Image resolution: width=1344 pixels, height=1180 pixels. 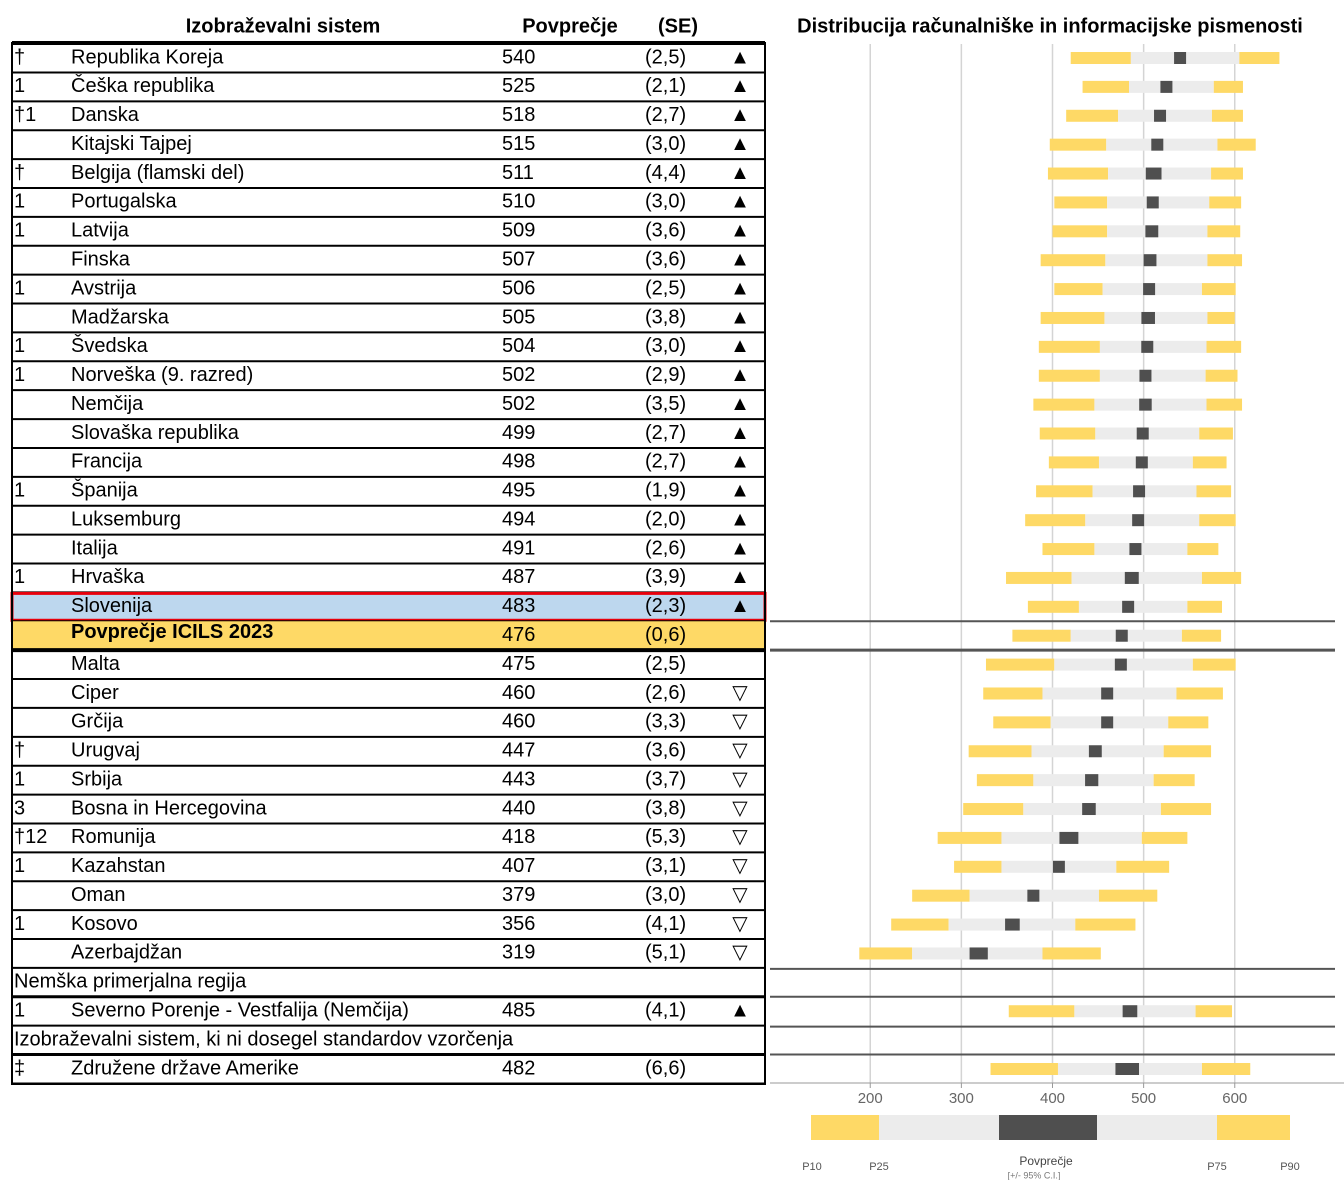 I want to click on country: Romunija, so click(x=113, y=837).